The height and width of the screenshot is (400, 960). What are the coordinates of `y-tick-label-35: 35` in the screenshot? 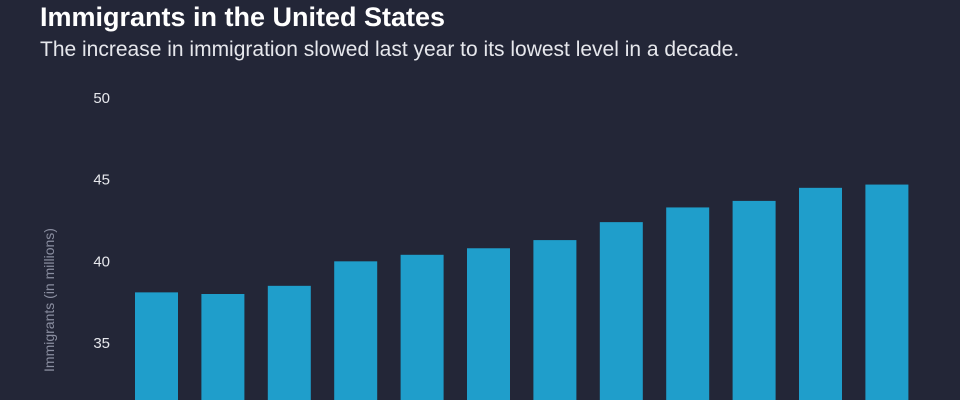 It's located at (101, 343).